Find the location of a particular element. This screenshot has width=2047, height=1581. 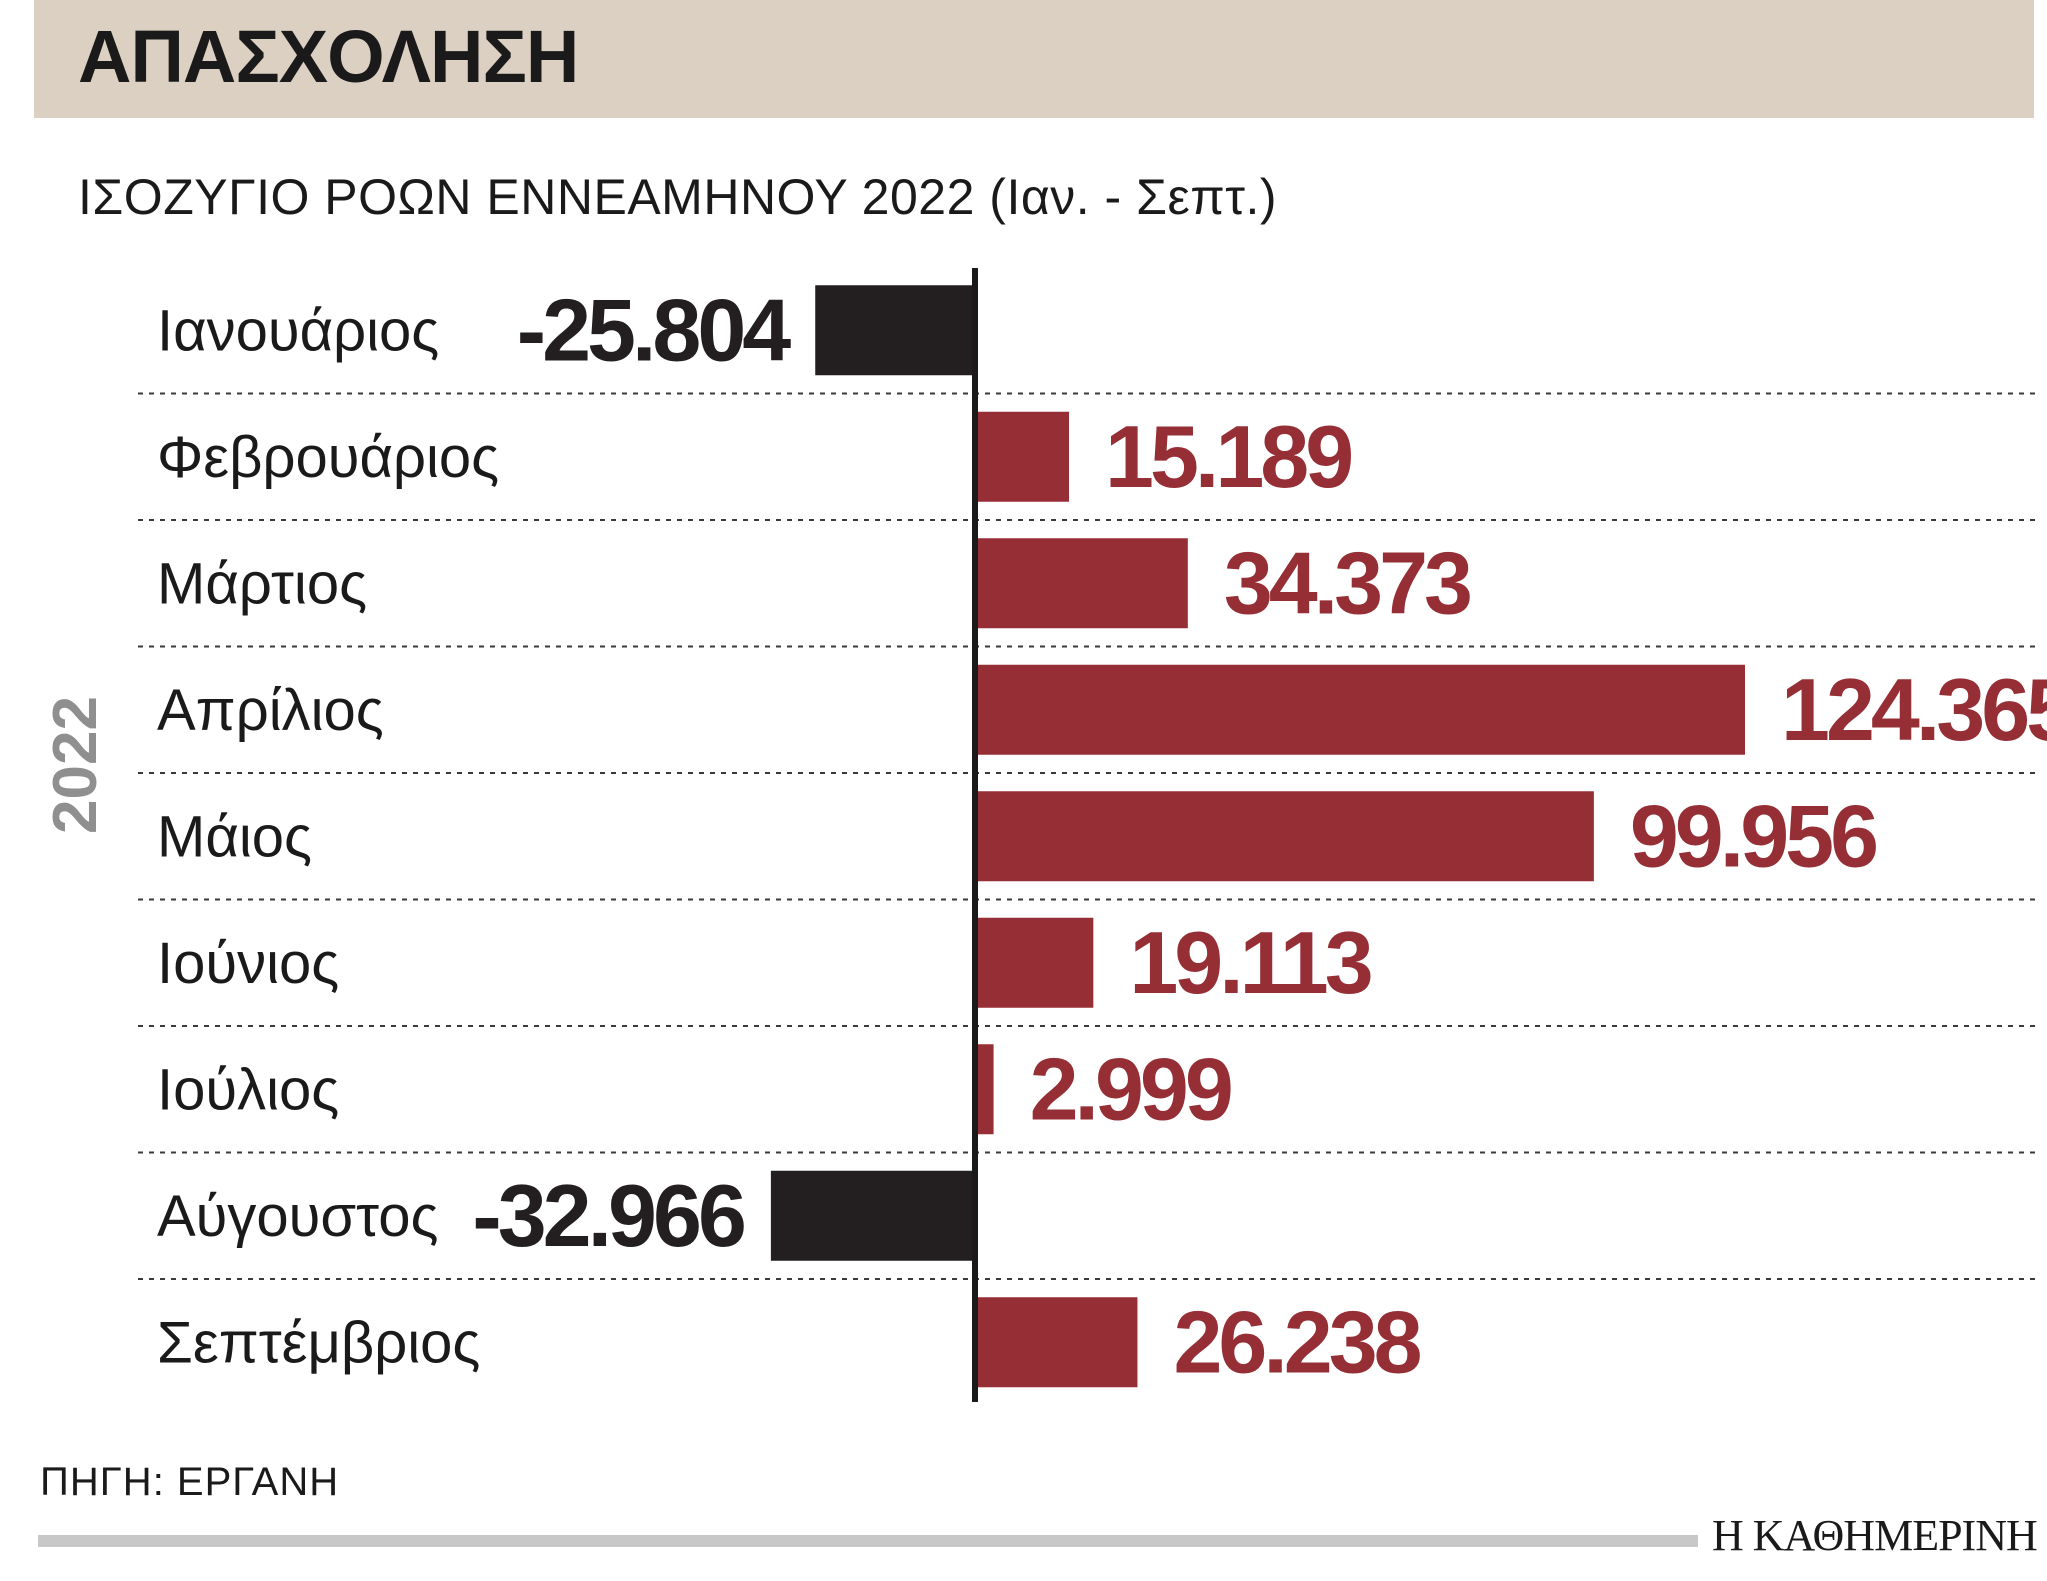

data-label: 15.189 is located at coordinates (1228, 456).